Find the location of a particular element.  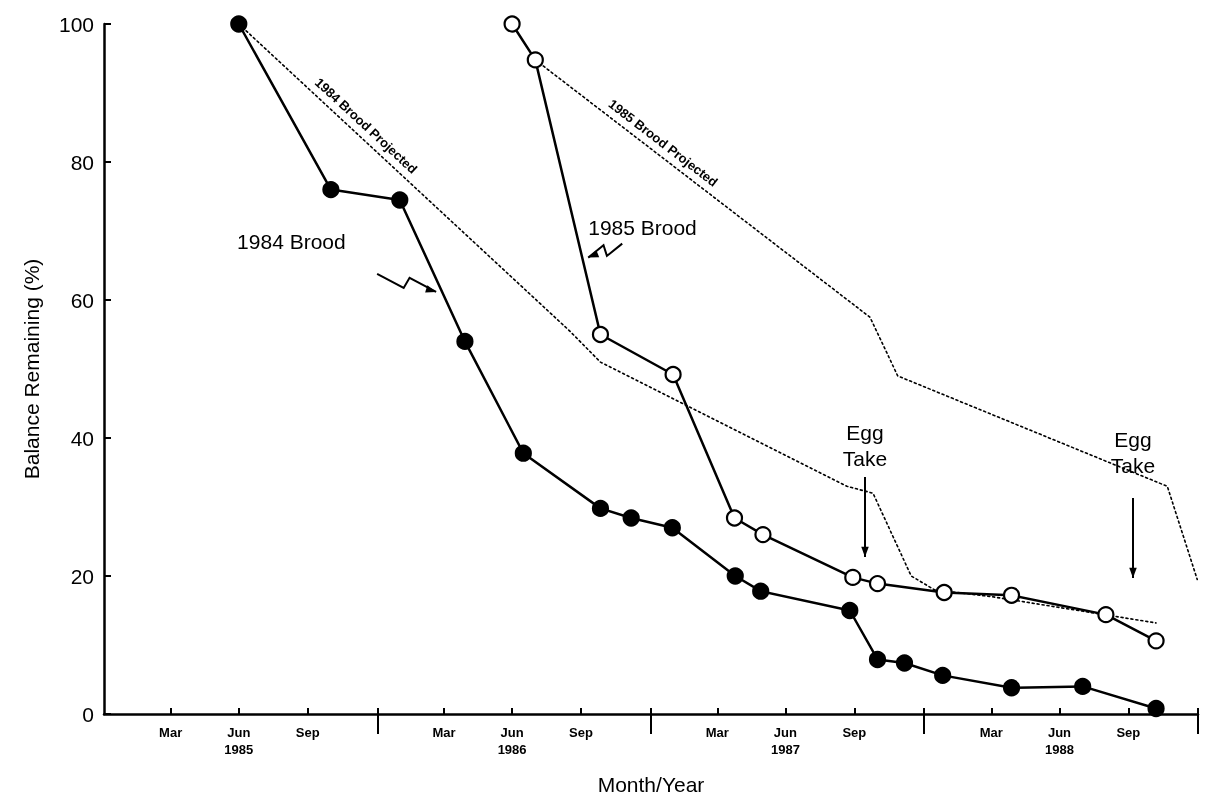

y-tick-label: 0 is located at coordinates (88, 714).